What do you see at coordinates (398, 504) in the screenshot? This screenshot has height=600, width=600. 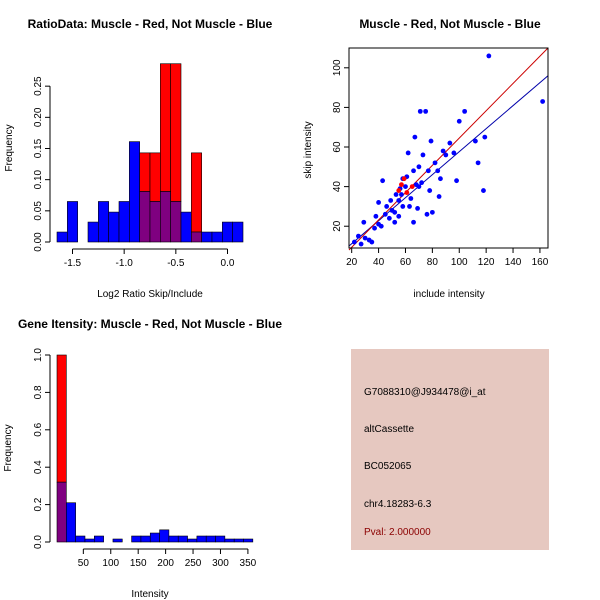 I see `location-text: chr4.18283-6.3` at bounding box center [398, 504].